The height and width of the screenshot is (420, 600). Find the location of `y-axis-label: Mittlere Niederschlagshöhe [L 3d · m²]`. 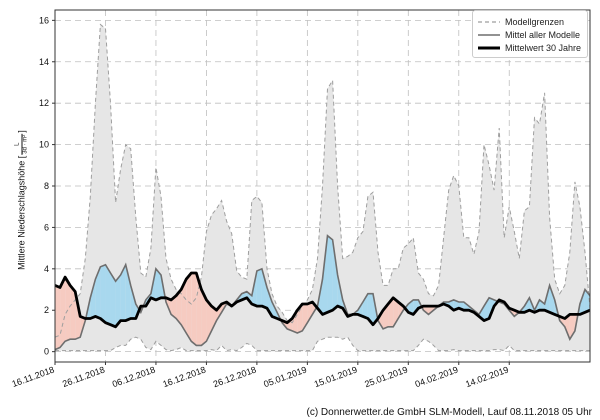

y-axis-label: Mittlere Niederschlagshöhe [L 3d · m²] is located at coordinates (22, 200).